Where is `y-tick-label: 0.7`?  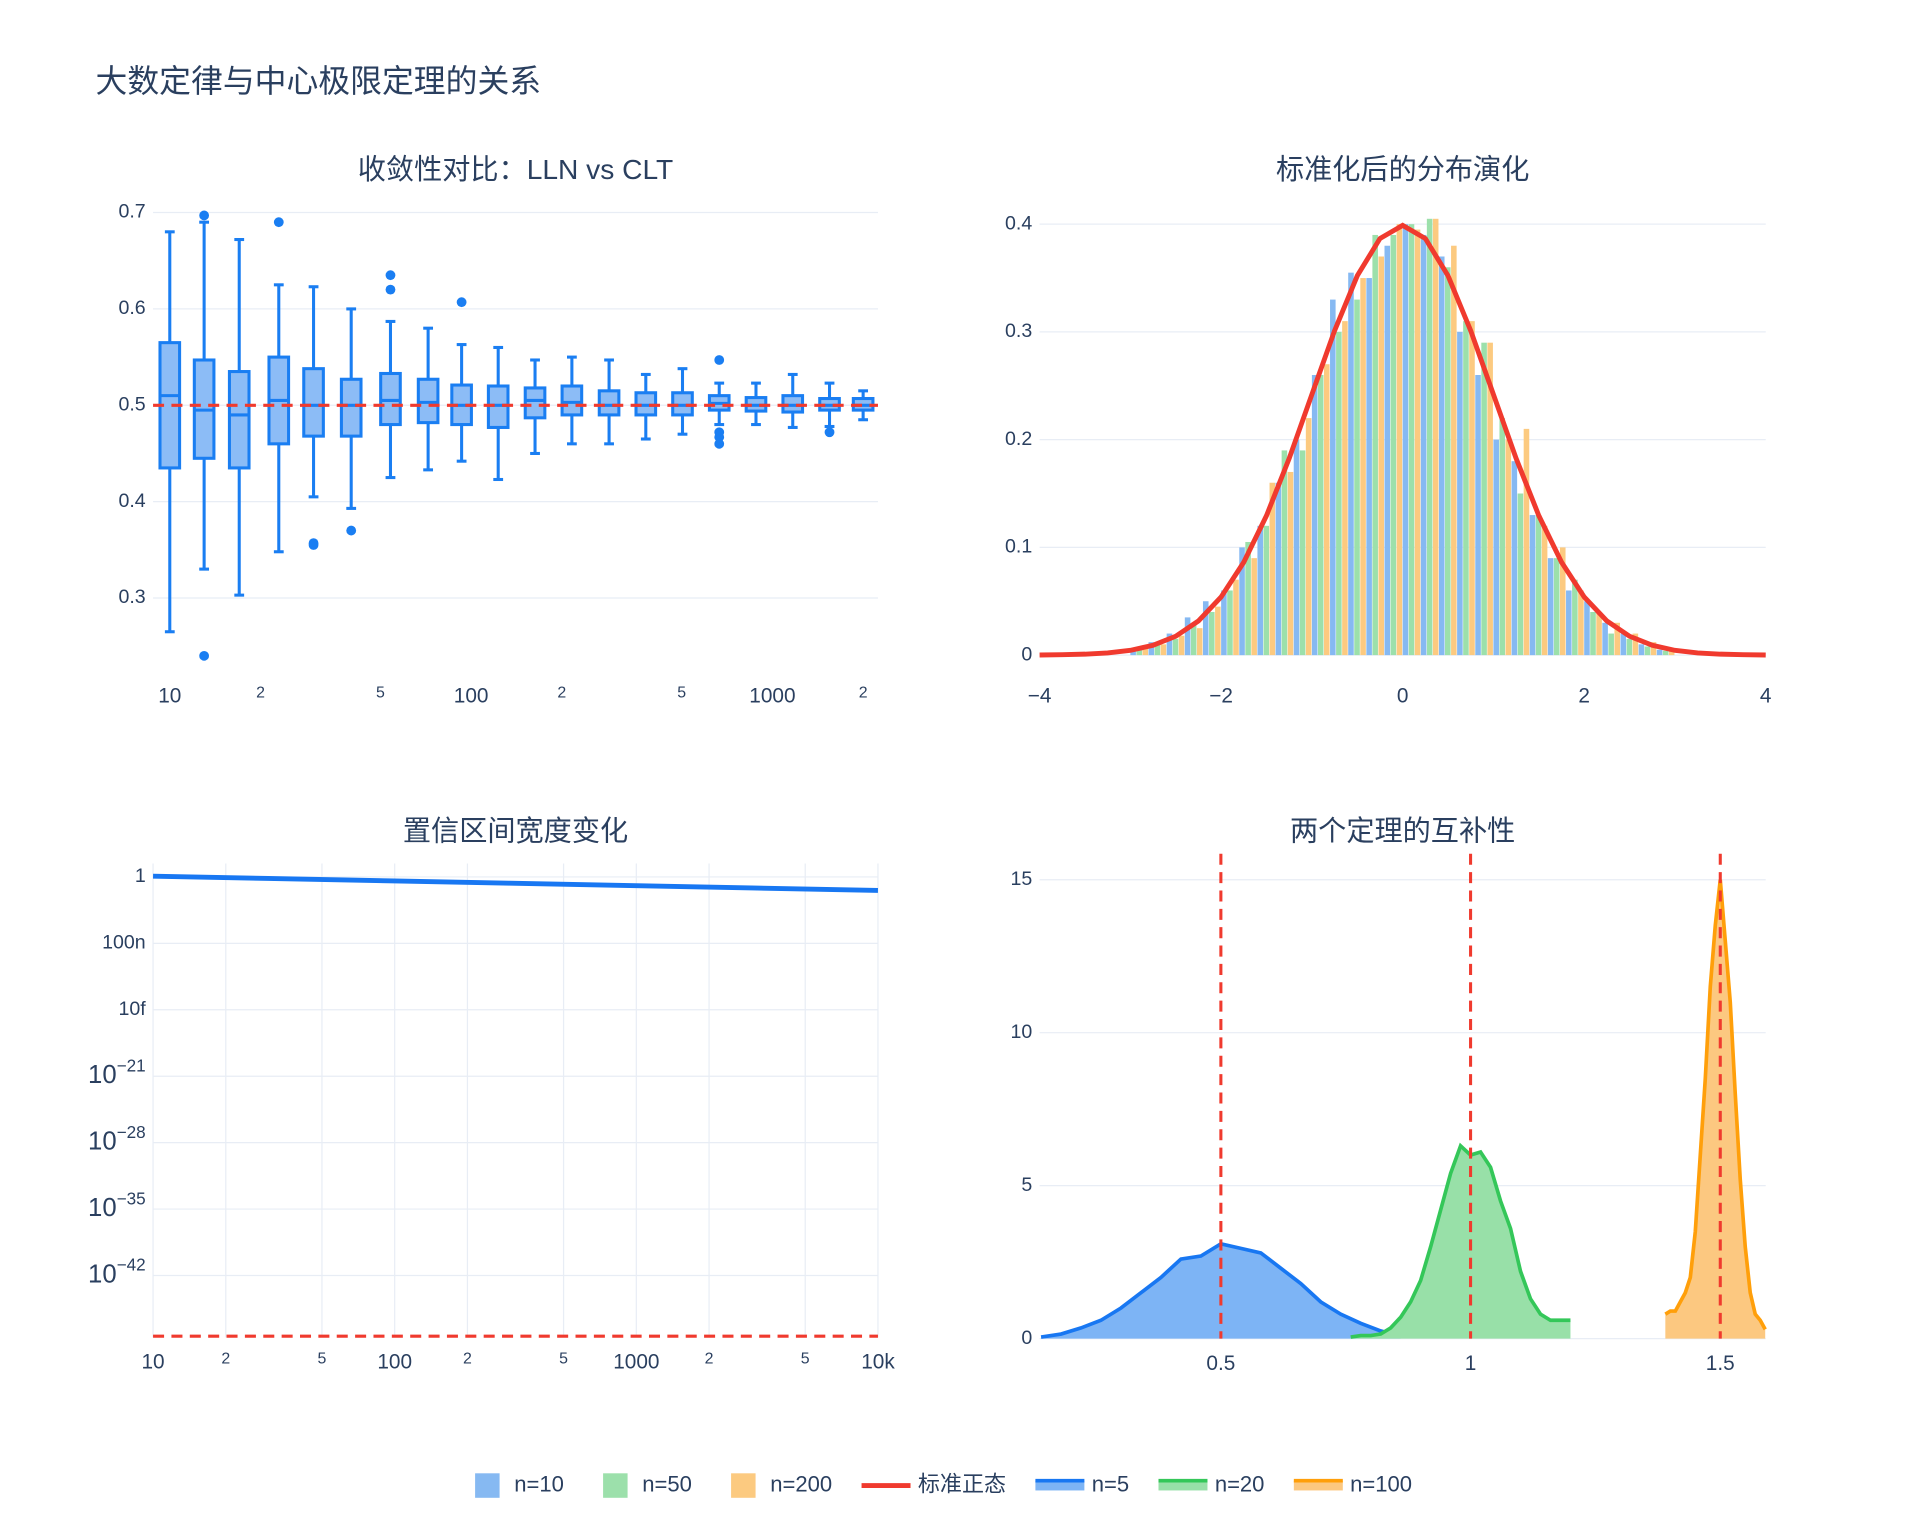
y-tick-label: 0.7 is located at coordinates (131, 212).